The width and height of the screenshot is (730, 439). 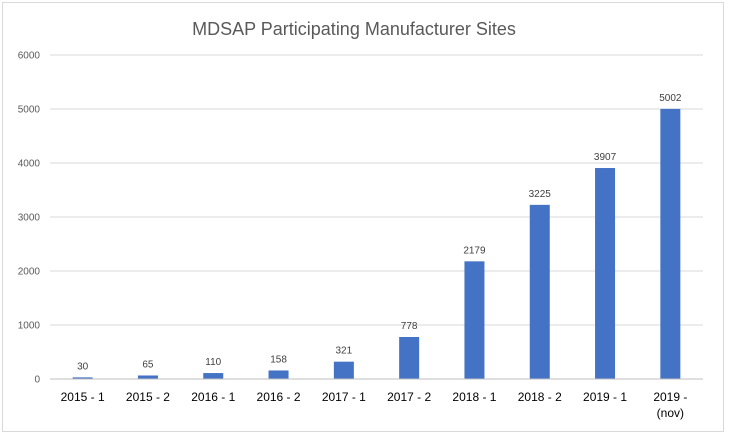 What do you see at coordinates (540, 194) in the screenshot?
I see `data-label: 3225` at bounding box center [540, 194].